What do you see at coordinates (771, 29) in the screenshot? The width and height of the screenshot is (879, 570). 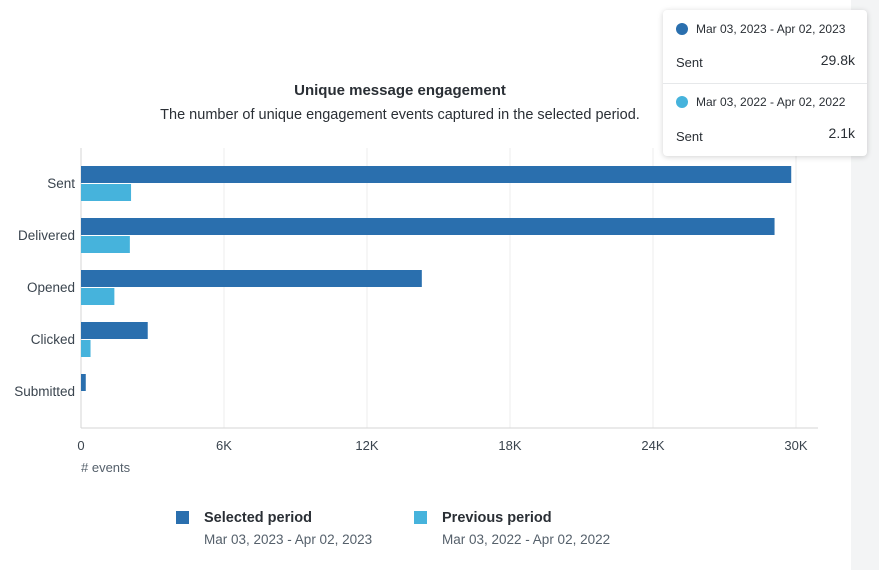 I see `tooltip-range: Mar 03, 2023 - Apr 02, 2023` at bounding box center [771, 29].